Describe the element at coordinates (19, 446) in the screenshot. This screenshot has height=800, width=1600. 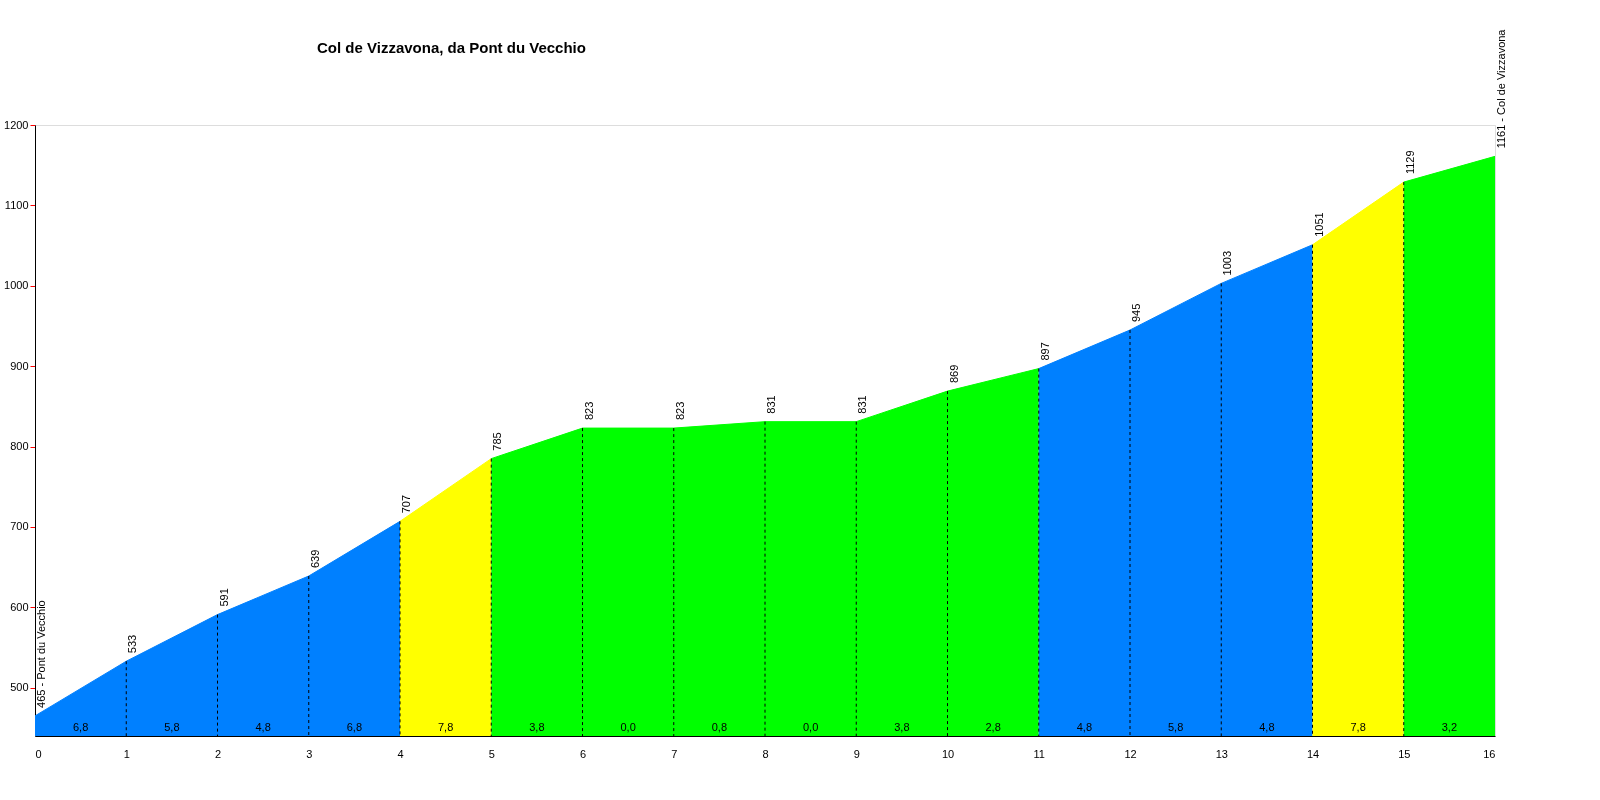
I see `y-tick-label: 800` at that location.